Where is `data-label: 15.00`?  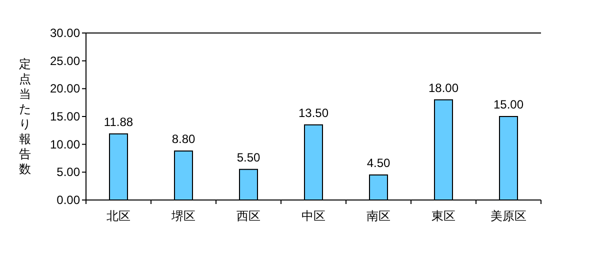 data-label: 15.00 is located at coordinates (508, 105).